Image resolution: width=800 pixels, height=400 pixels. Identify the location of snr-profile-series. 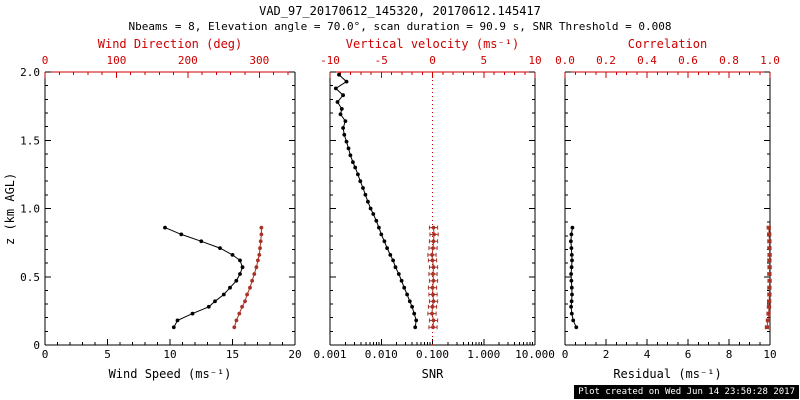
(376, 201).